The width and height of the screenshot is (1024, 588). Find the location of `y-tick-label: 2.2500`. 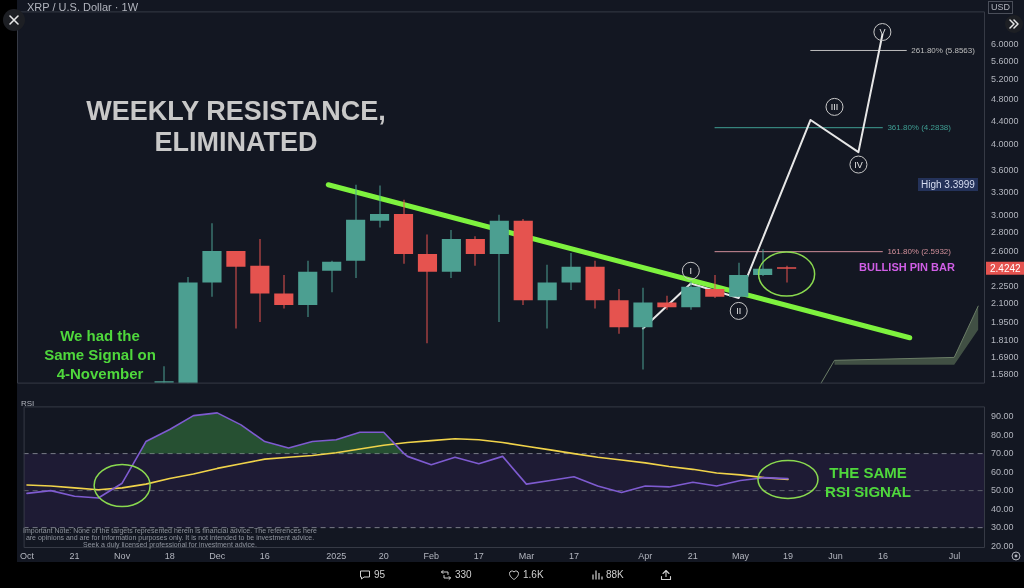

y-tick-label: 2.2500 is located at coordinates (1005, 286).